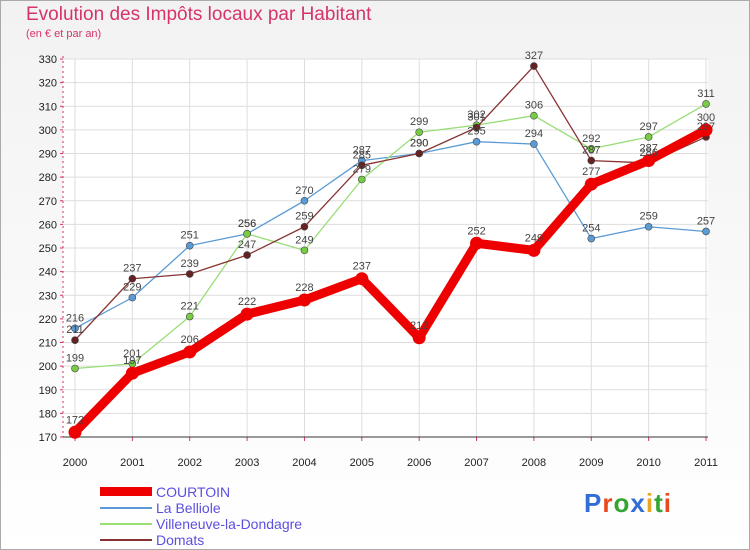  What do you see at coordinates (48, 84) in the screenshot?
I see `y-tick-label: 320` at bounding box center [48, 84].